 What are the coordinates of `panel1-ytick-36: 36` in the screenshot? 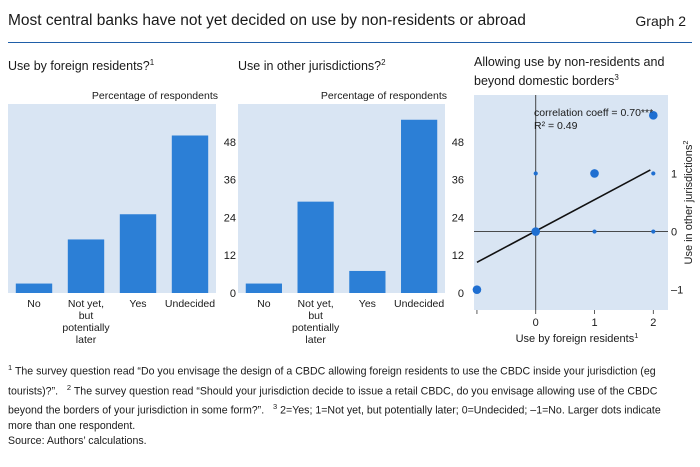 It's located at (230, 181).